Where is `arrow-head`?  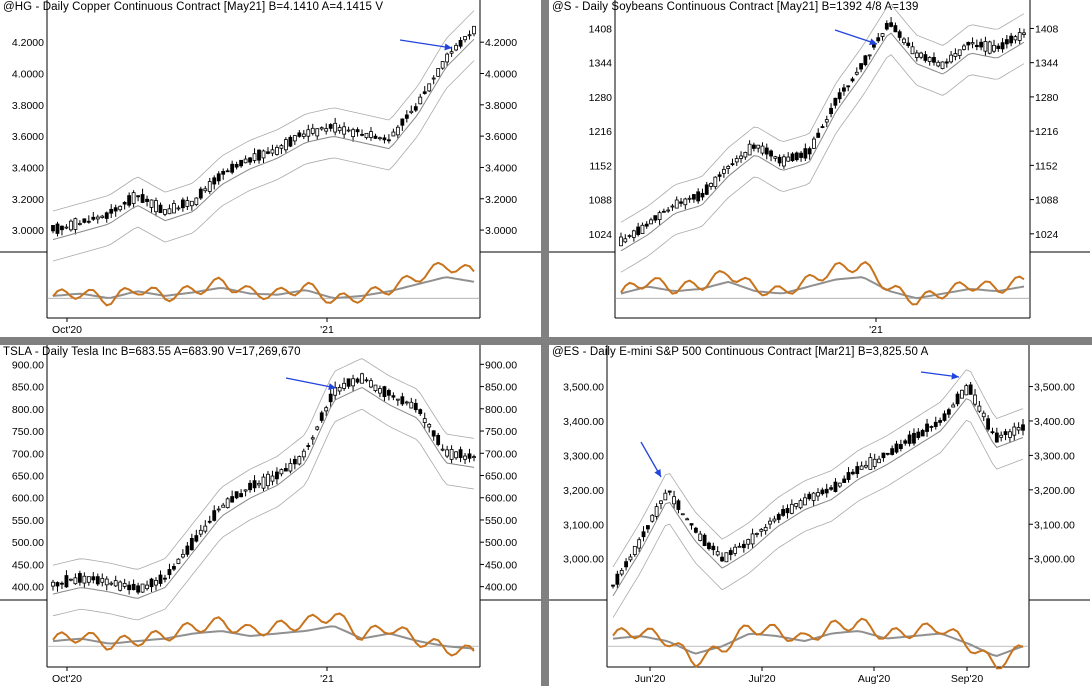
arrow-head is located at coordinates (955, 376).